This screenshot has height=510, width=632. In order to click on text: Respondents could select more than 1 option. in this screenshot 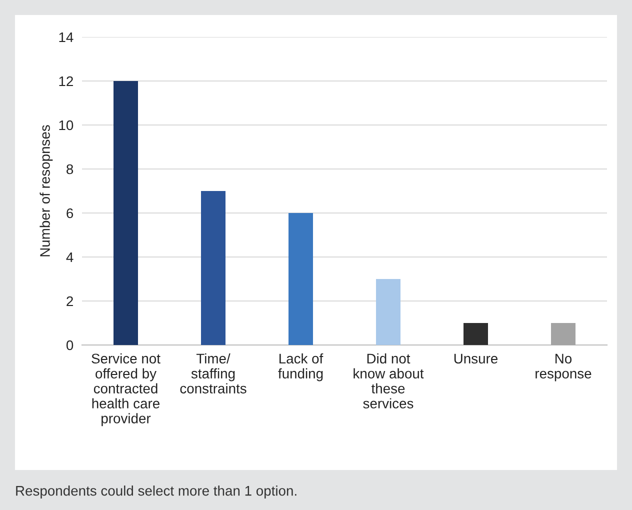, I will do `click(156, 492)`.